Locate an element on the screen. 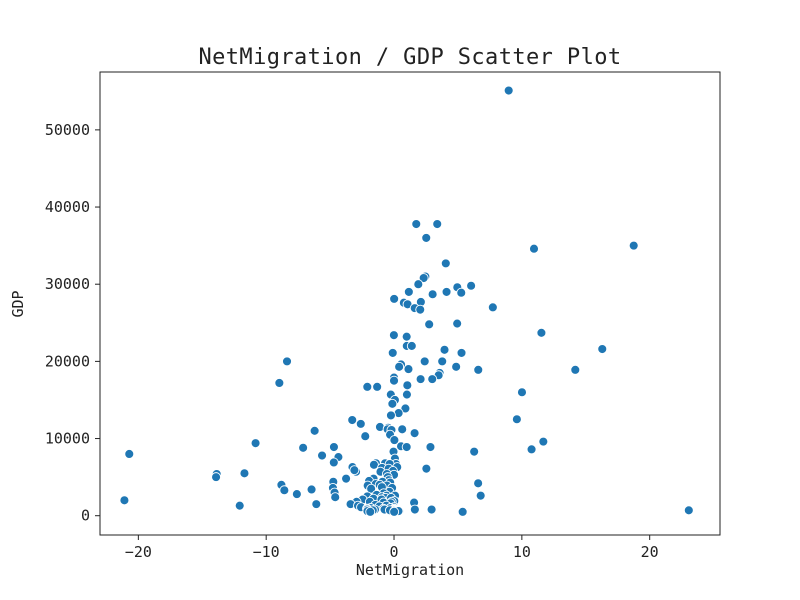 Image resolution: width=800 pixels, height=600 pixels. x-tick-label: −20 is located at coordinates (138, 552).